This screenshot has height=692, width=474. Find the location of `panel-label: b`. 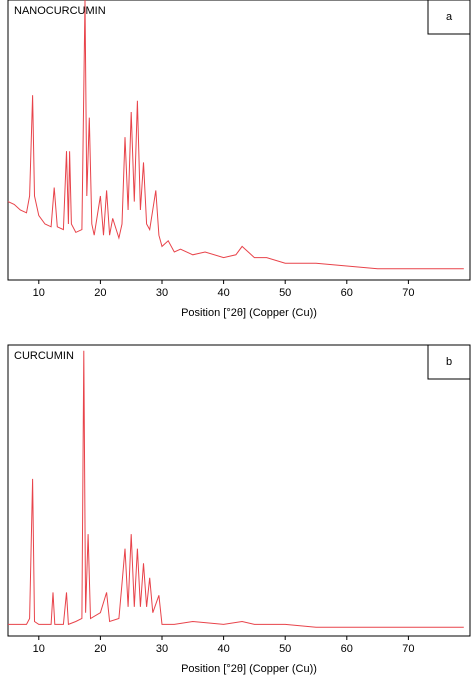

panel-label: b is located at coordinates (449, 362).